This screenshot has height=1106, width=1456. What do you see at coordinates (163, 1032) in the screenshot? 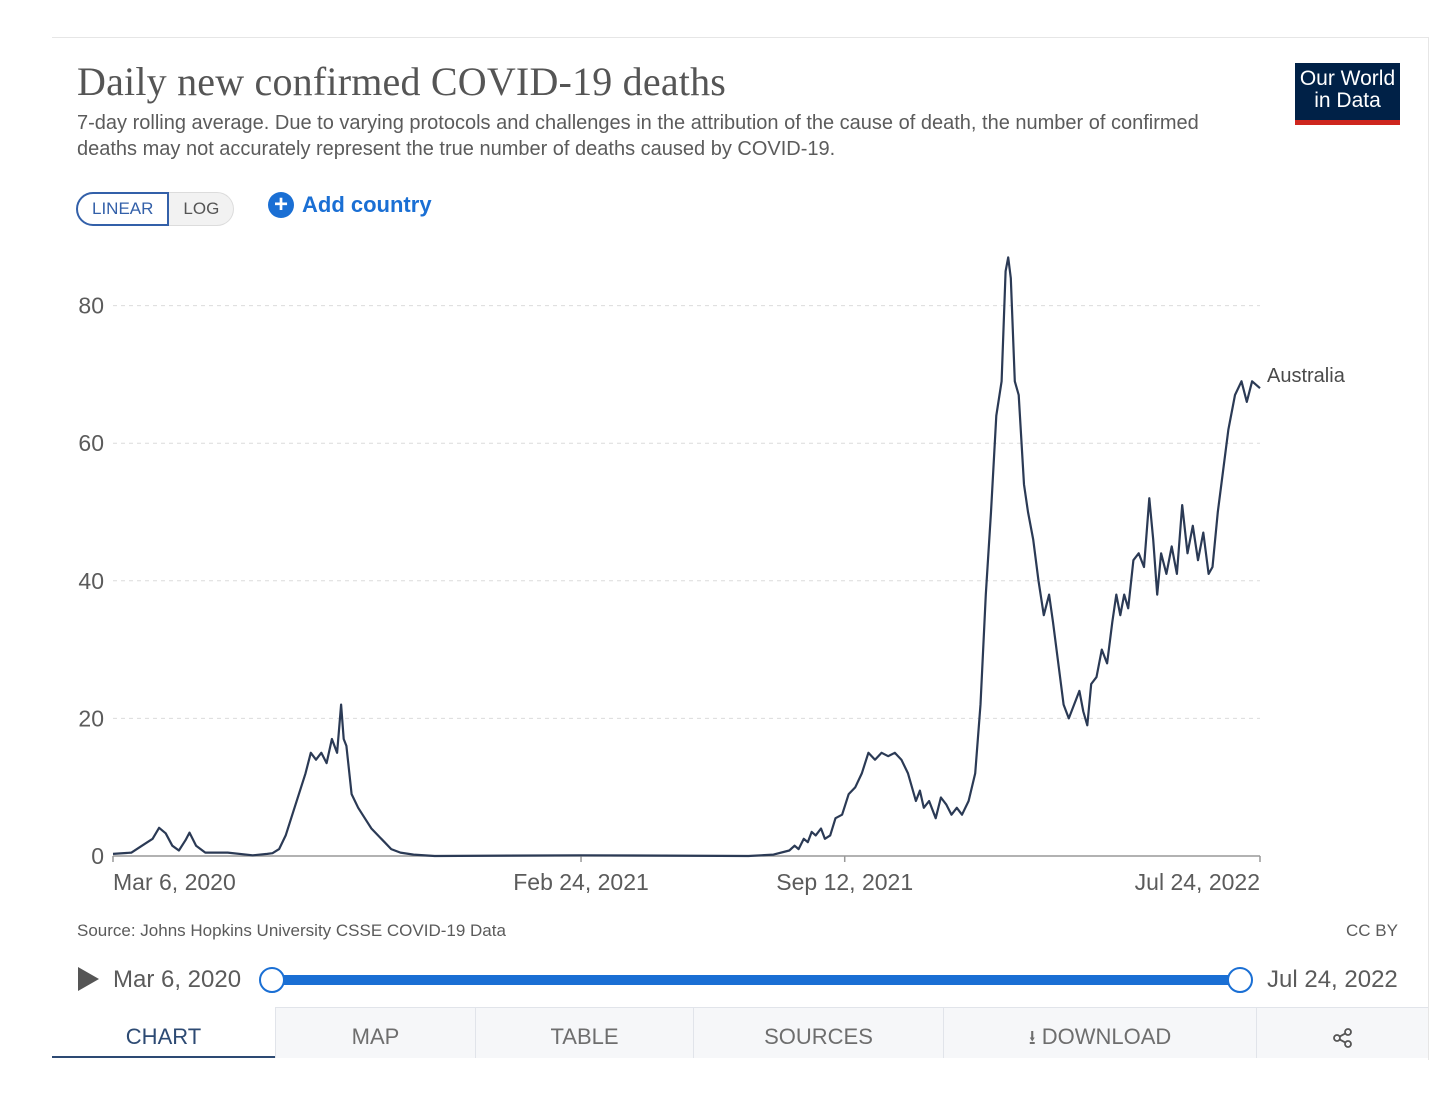
I see `tab-chart: CHART` at bounding box center [163, 1032].